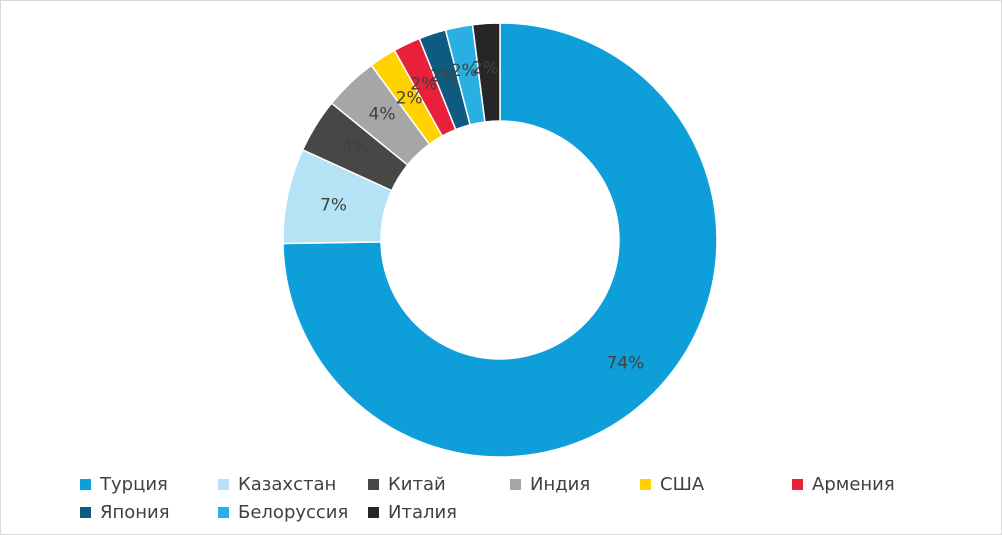  What do you see at coordinates (417, 484) in the screenshot?
I see `legend-label: Китай` at bounding box center [417, 484].